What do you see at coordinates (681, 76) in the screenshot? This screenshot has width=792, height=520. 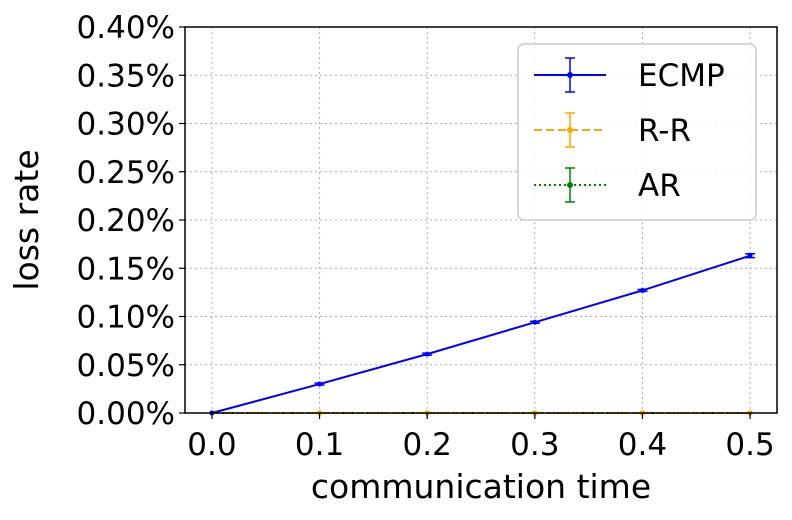 I see `legend-label: ECMP` at bounding box center [681, 76].